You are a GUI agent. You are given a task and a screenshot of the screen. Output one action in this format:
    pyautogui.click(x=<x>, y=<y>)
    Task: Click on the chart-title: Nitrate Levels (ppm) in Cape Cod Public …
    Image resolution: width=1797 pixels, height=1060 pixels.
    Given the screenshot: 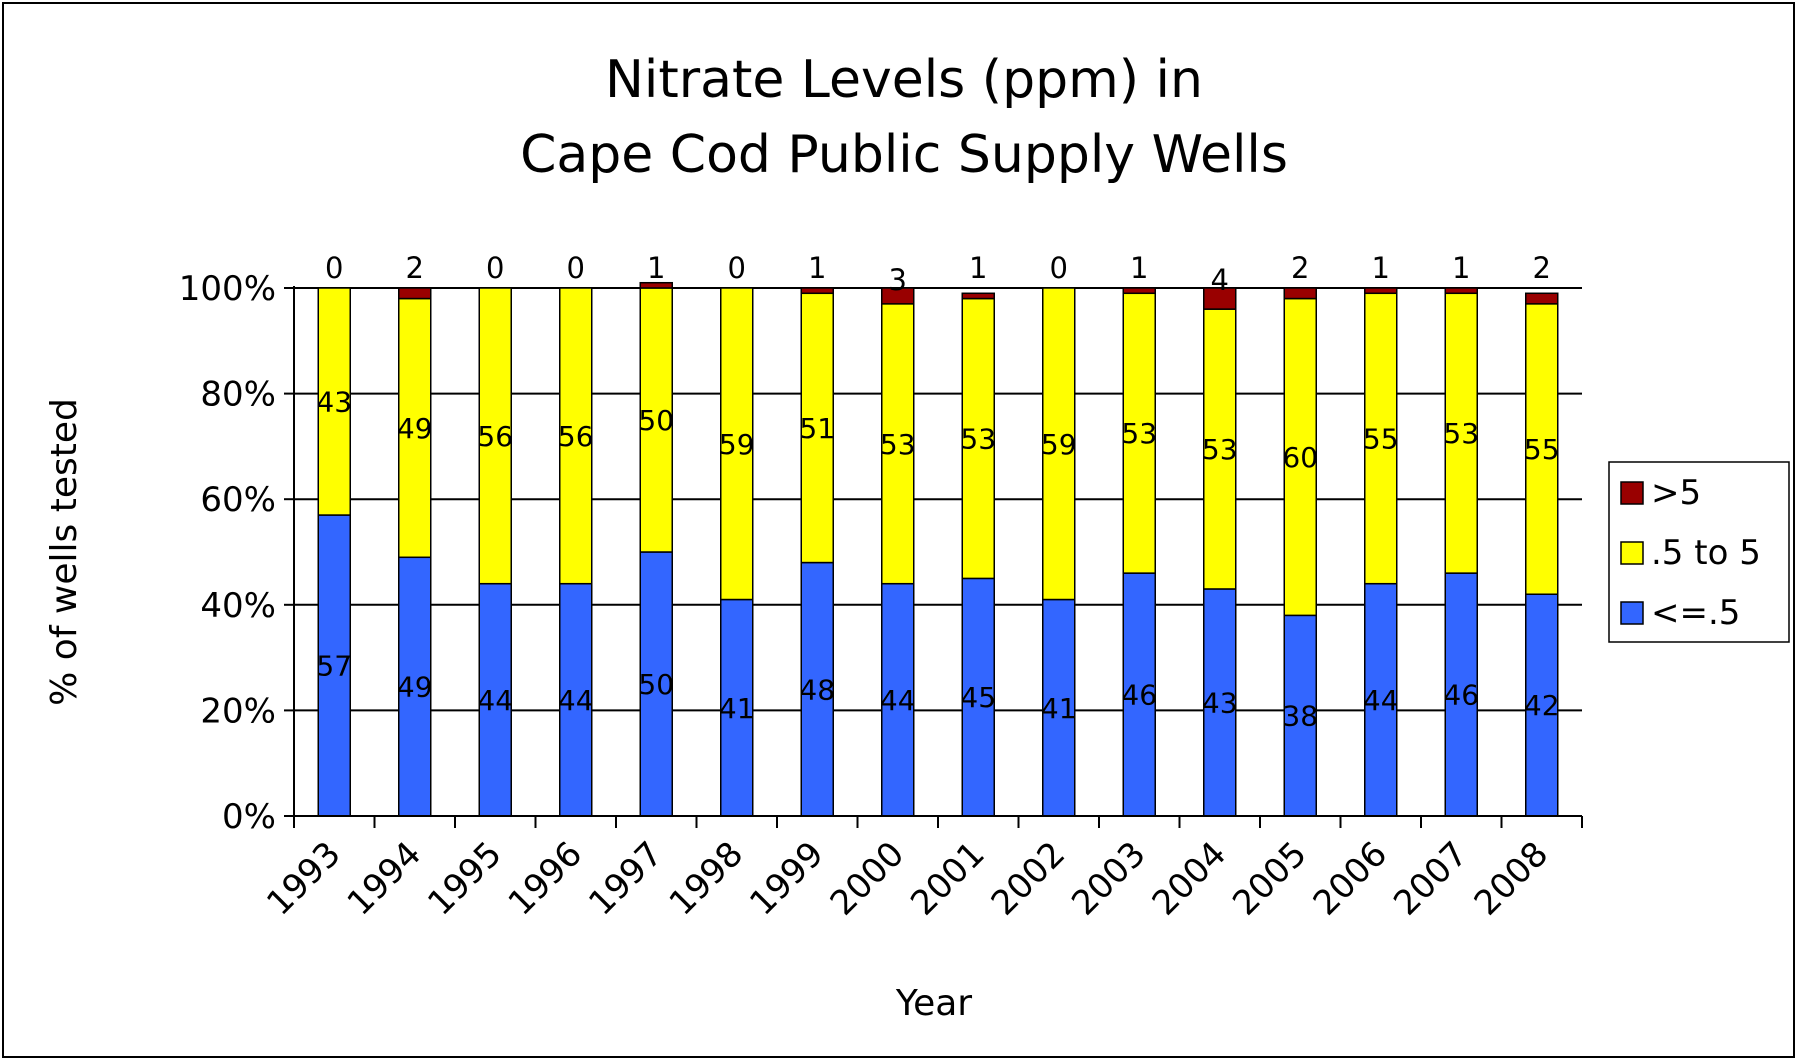 What is the action you would take?
    pyautogui.click(x=904, y=117)
    